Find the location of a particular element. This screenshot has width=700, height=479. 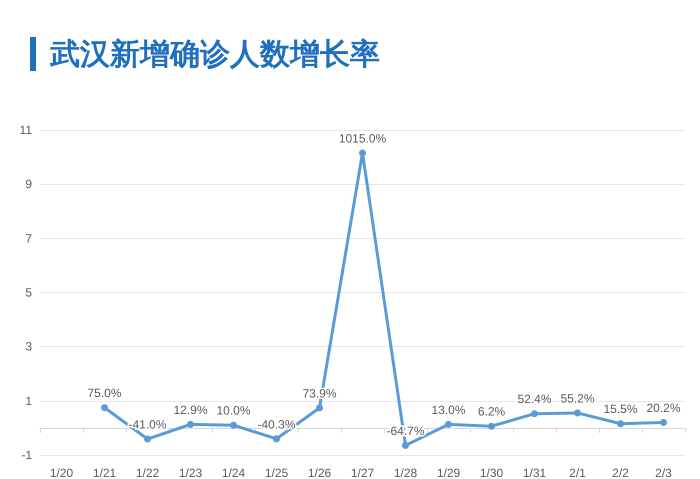

x-tick-label: 2/3 is located at coordinates (663, 472).